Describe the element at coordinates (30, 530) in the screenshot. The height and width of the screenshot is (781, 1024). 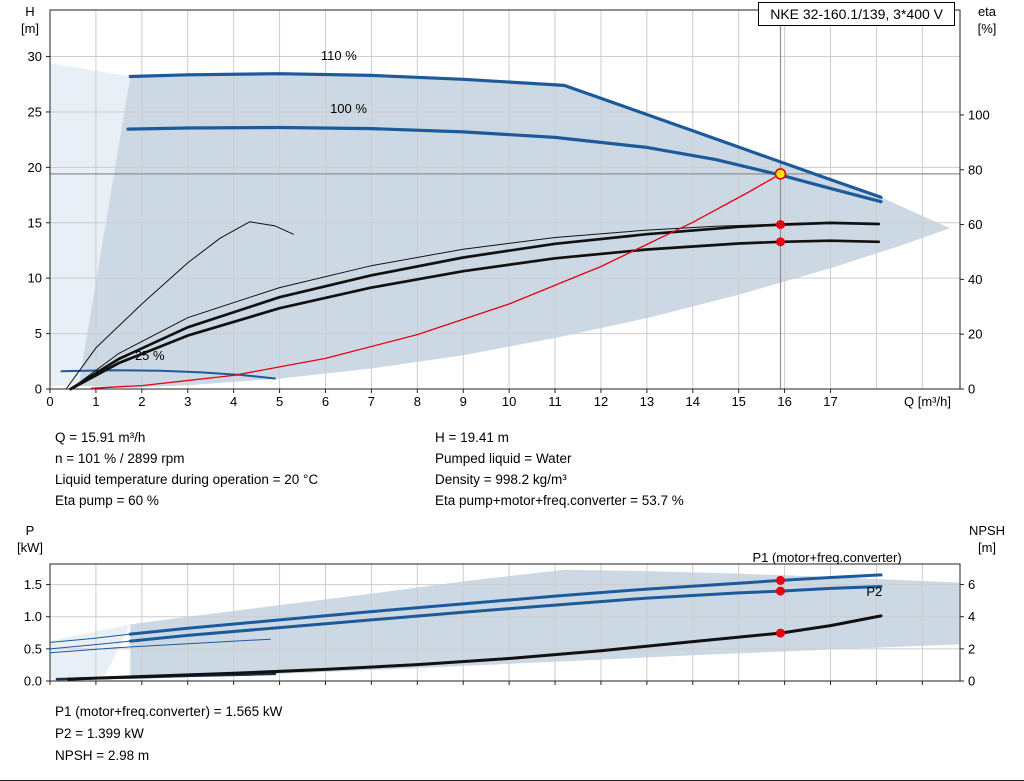
I see `svg-text: P` at that location.